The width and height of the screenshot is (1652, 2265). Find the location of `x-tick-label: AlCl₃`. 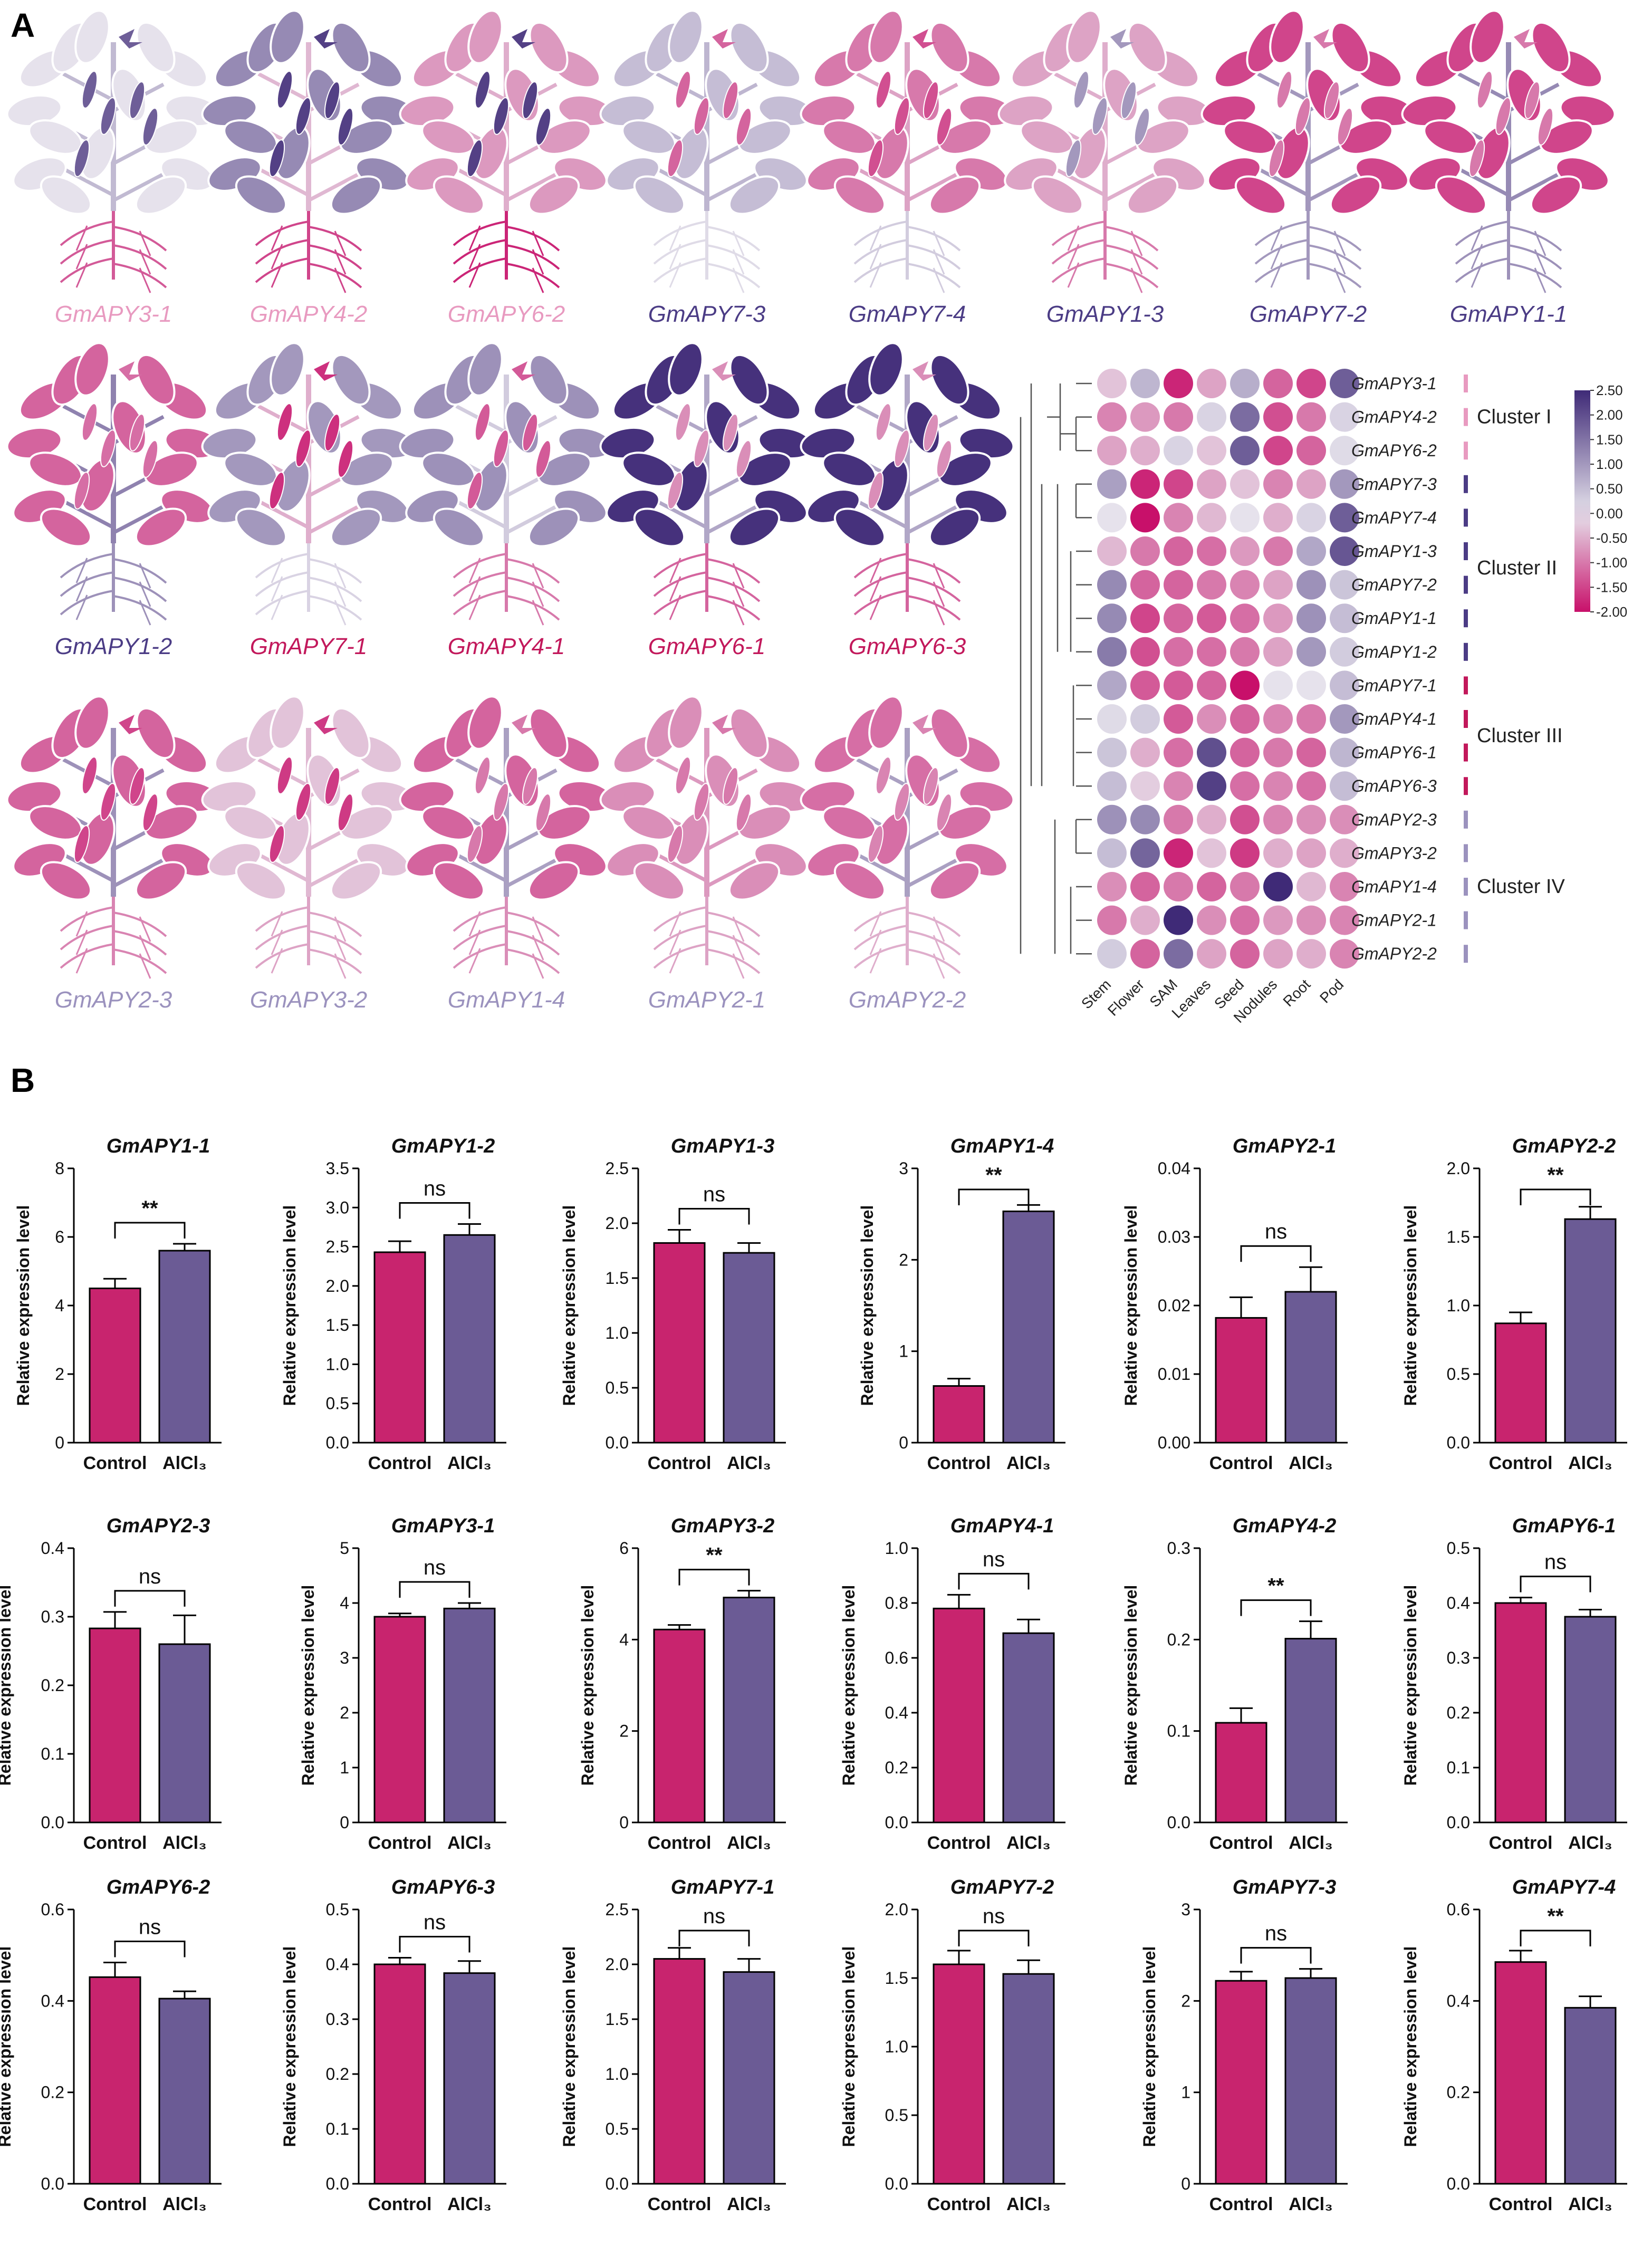

x-tick-label: AlCl₃ is located at coordinates (749, 1843).